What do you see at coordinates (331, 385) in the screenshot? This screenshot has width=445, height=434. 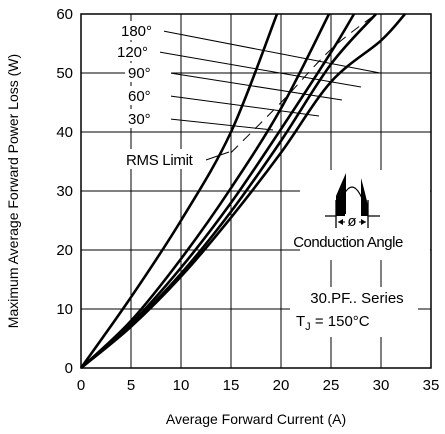 I see `x-tick-label: 25` at bounding box center [331, 385].